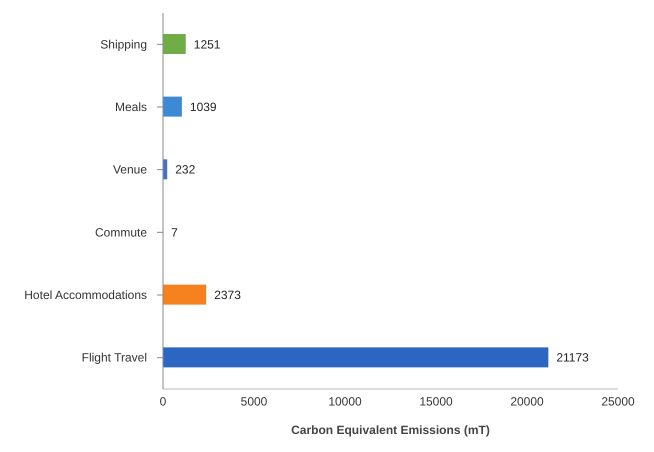  Describe the element at coordinates (203, 107) in the screenshot. I see `data-label: 1039` at that location.